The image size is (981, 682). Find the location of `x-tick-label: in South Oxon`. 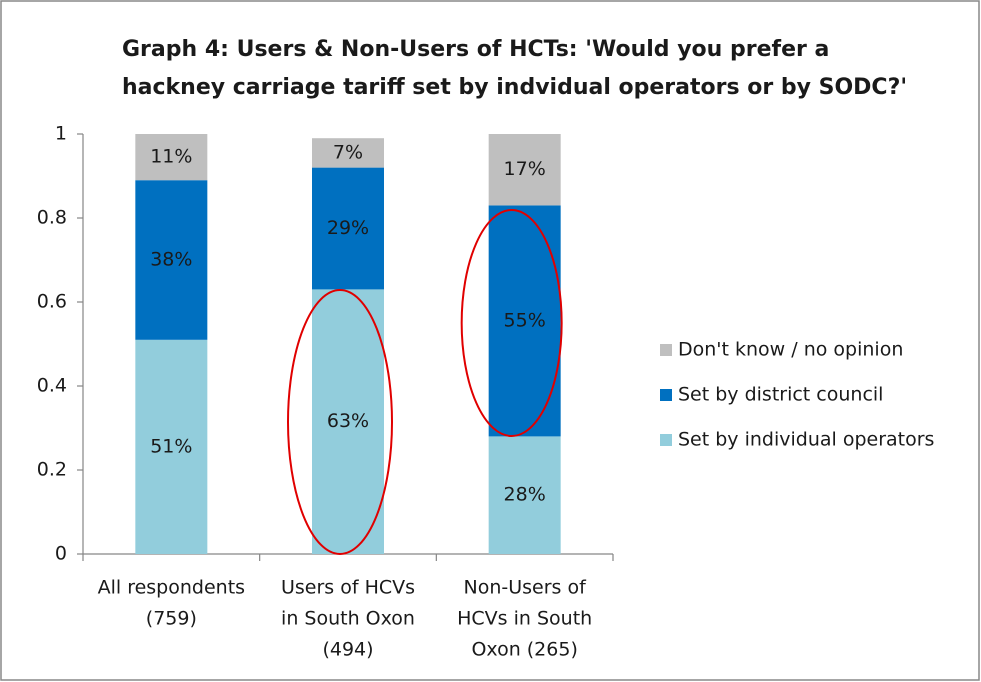

x-tick-label: in South Oxon is located at coordinates (348, 619).